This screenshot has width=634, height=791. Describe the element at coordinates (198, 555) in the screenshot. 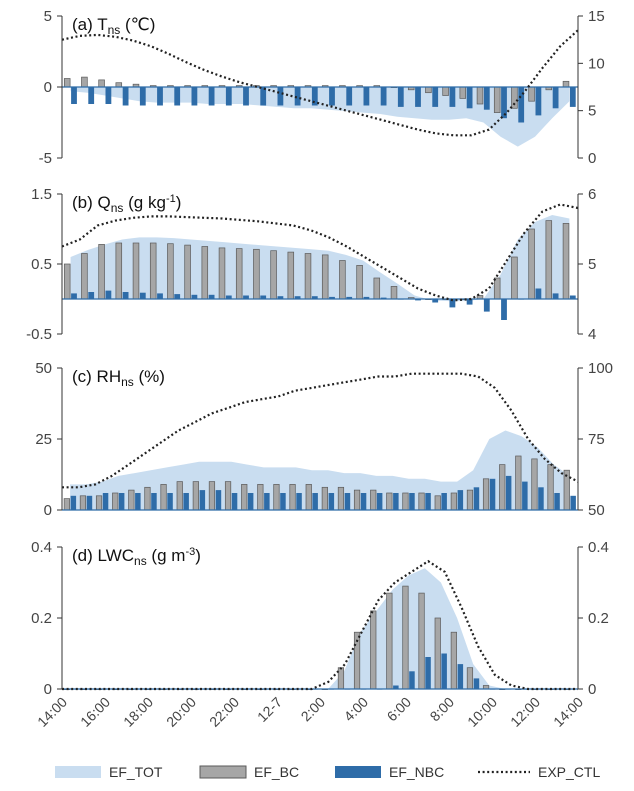

I see `title-close: )` at that location.